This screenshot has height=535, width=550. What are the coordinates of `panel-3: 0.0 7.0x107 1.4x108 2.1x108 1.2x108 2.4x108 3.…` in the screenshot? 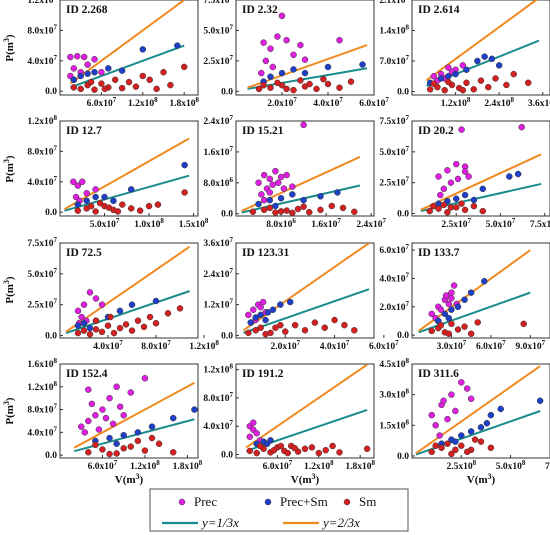 It's located at (464, 54).